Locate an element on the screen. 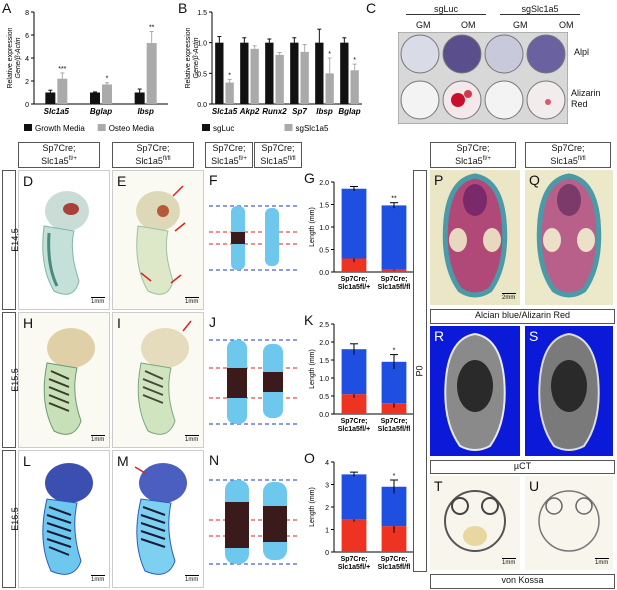 Image resolution: width=617 pixels, height=590 pixels. header-hom-col1-line2: Slc1a5fl/fl is located at coordinates (153, 160).